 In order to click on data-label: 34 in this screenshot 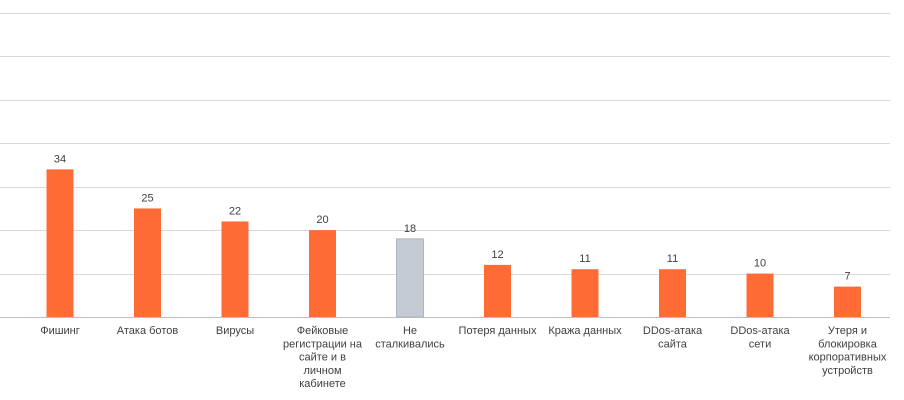, I will do `click(60, 159)`.